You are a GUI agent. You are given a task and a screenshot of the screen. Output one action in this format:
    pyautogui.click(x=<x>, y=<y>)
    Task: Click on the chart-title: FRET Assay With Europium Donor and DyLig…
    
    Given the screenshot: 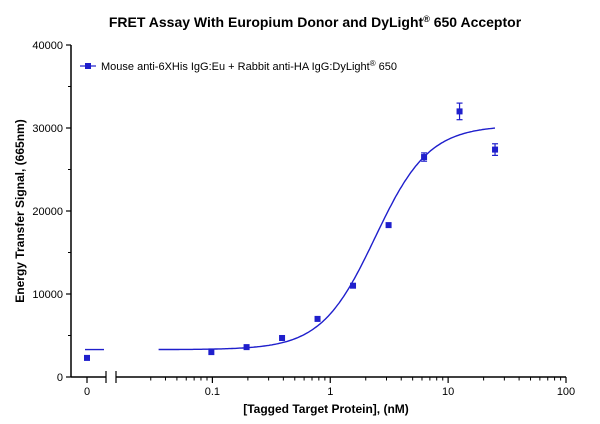 What is the action you would take?
    pyautogui.click(x=315, y=22)
    